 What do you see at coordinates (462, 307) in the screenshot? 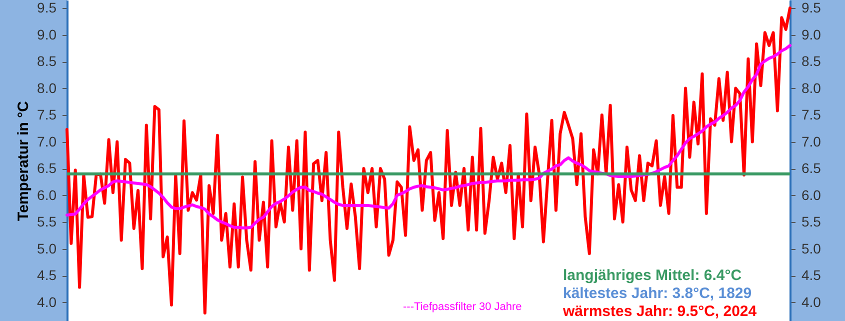
I see `annotation: ---Tiefpassfilter 30 Jahre` at bounding box center [462, 307].